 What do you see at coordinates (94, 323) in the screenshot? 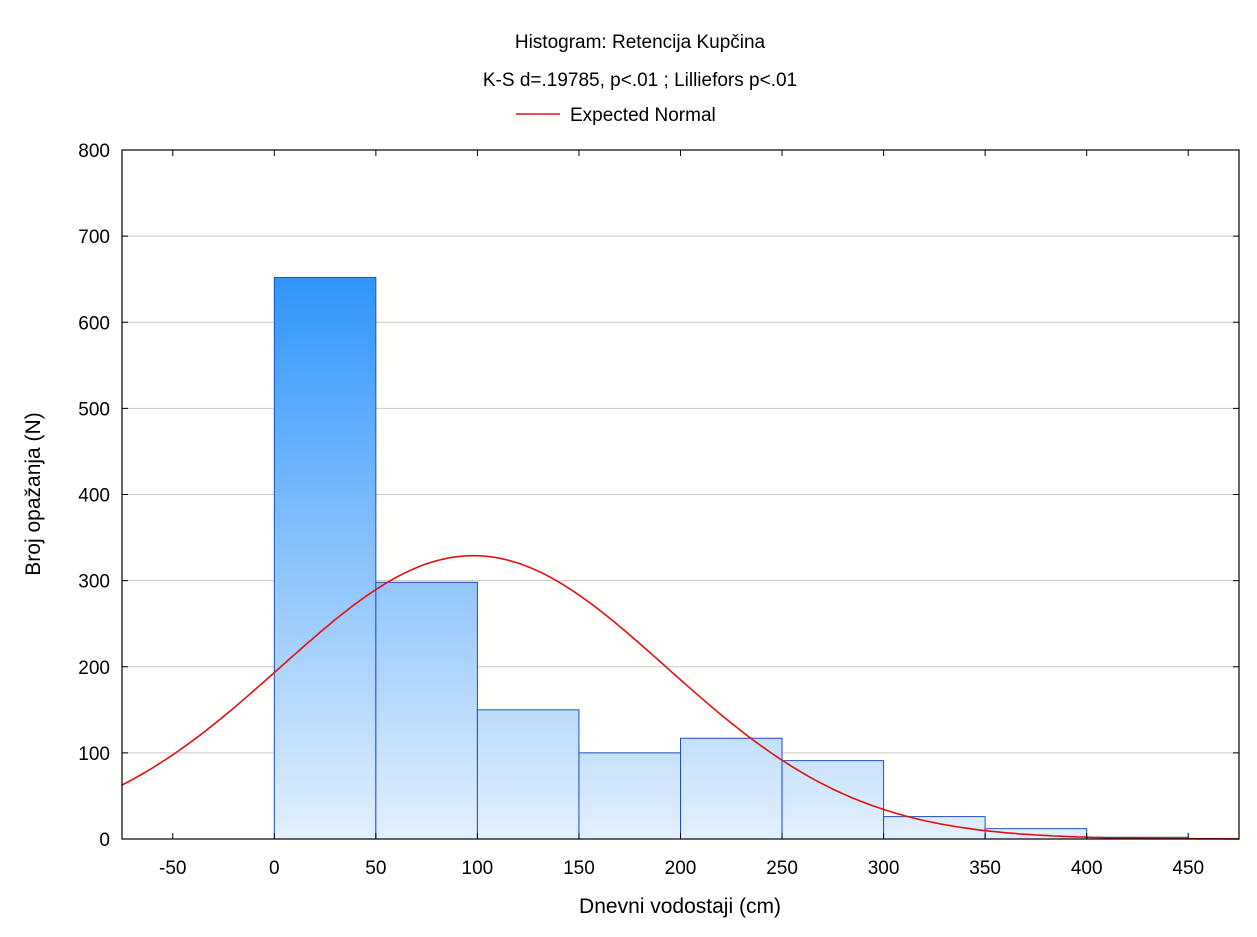
I see `y-tick-label: 600` at bounding box center [94, 323].